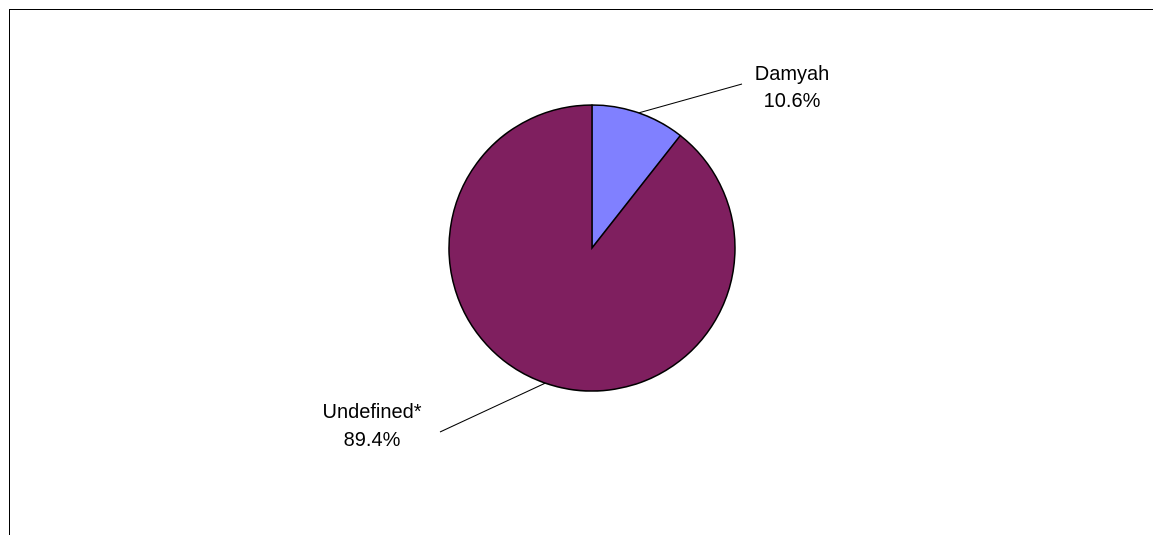 The image size is (1153, 535). Describe the element at coordinates (372, 440) in the screenshot. I see `slice-percent-undefined: 89.4%` at that location.